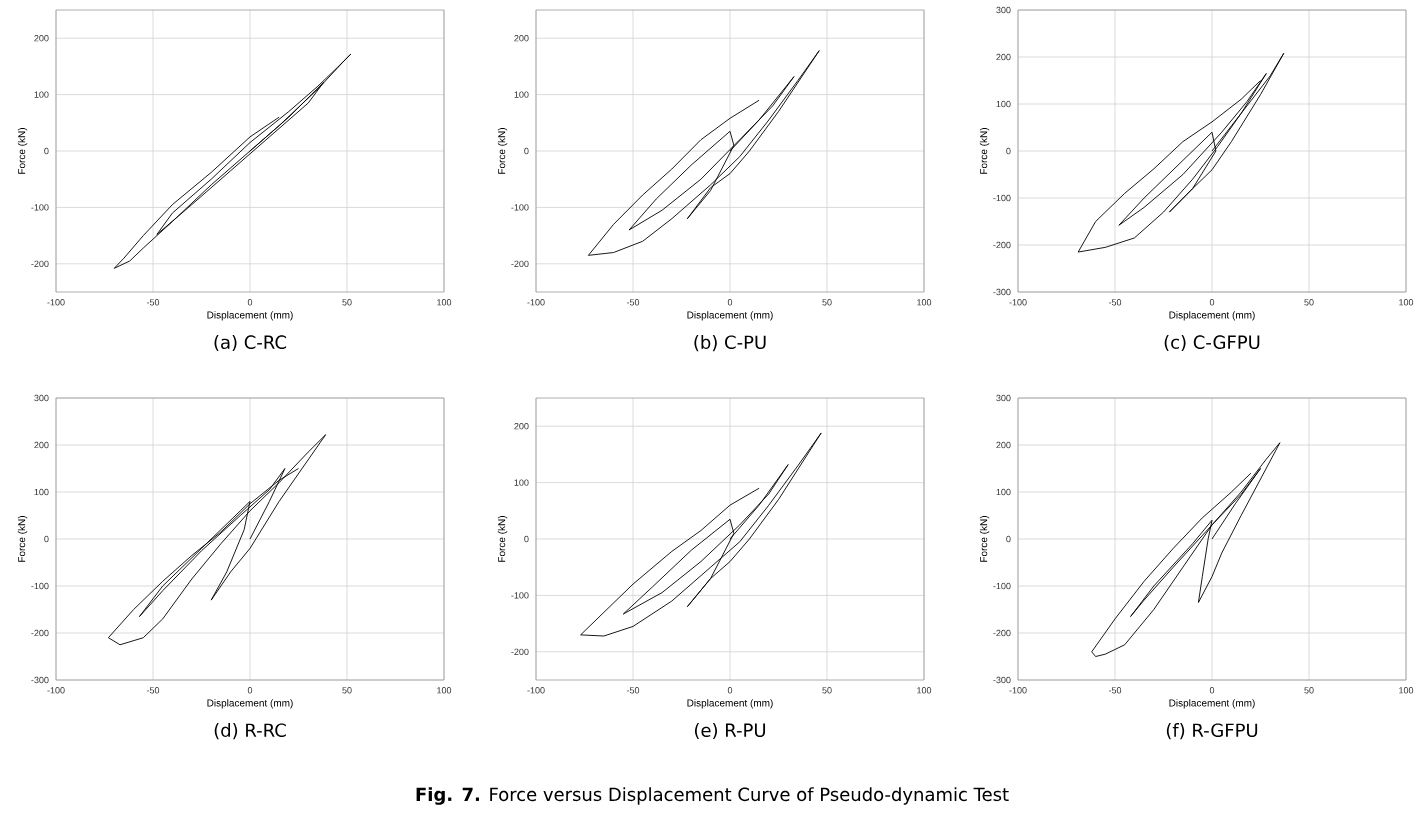 The height and width of the screenshot is (816, 1424). What do you see at coordinates (1212, 731) in the screenshot?
I see `text: (f) R-GFPU` at bounding box center [1212, 731].